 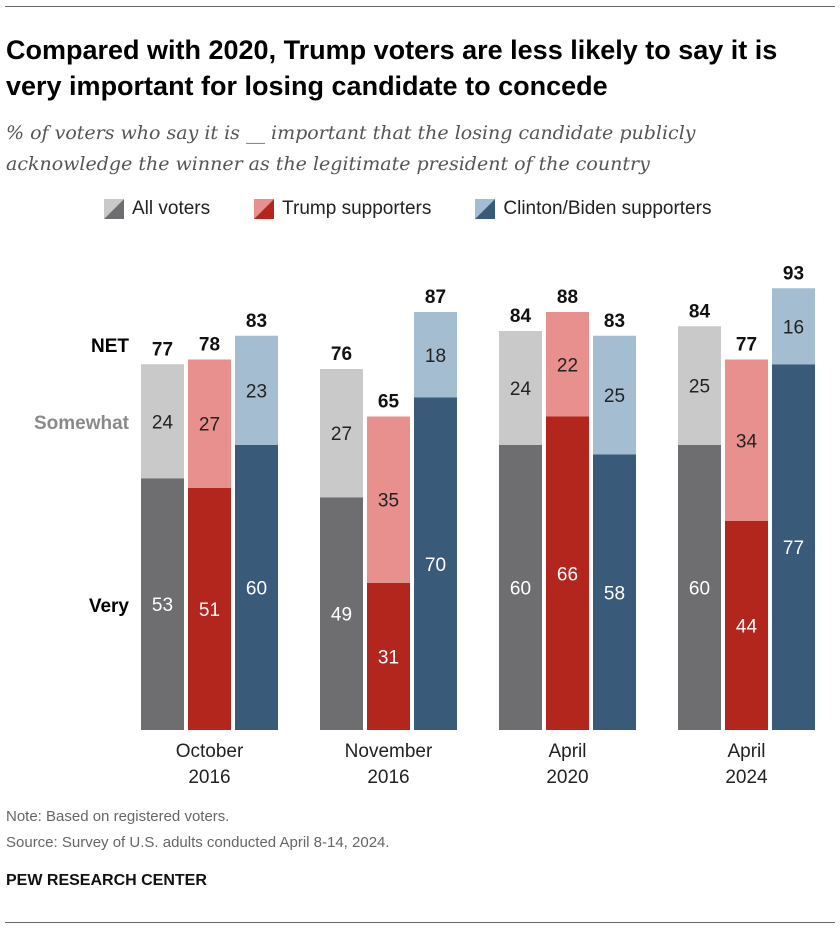 I want to click on legend-item: All voters, so click(x=157, y=209).